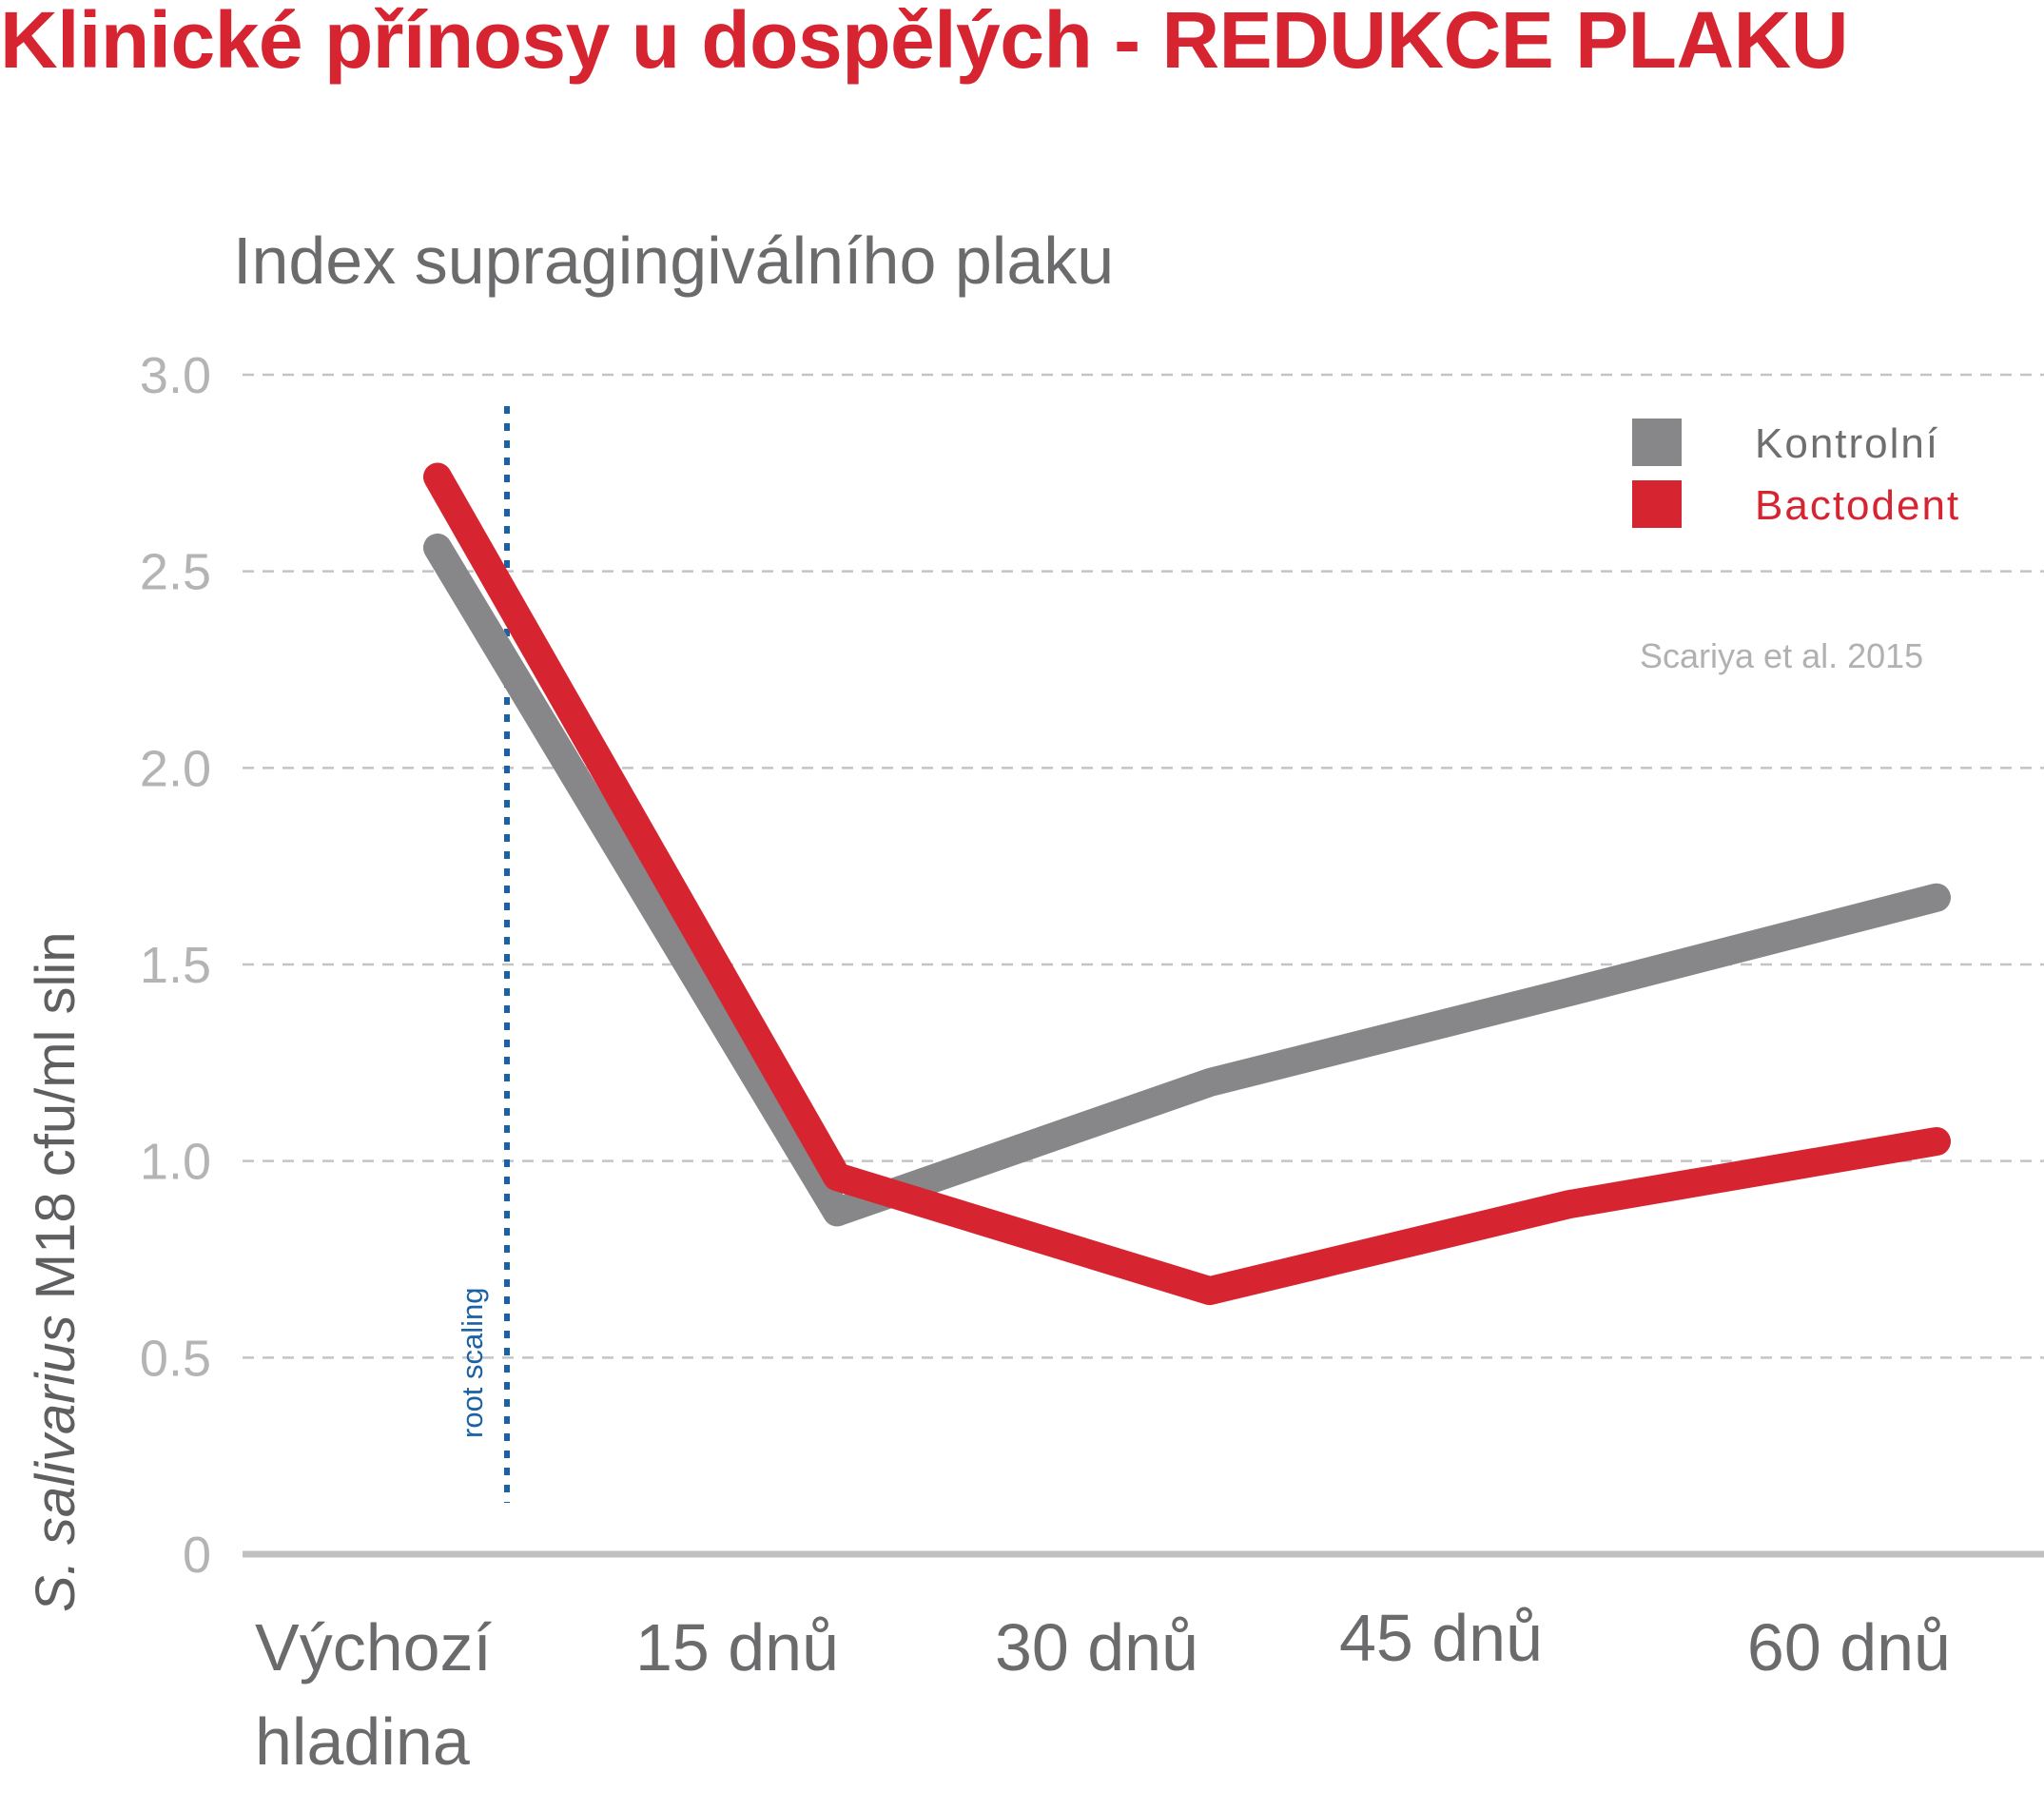  What do you see at coordinates (1103, 1690) in the screenshot?
I see `x-tick-labels: Výchozí hladina 15 dnů 30 dnů 45 dnů 60 dnů` at bounding box center [1103, 1690].